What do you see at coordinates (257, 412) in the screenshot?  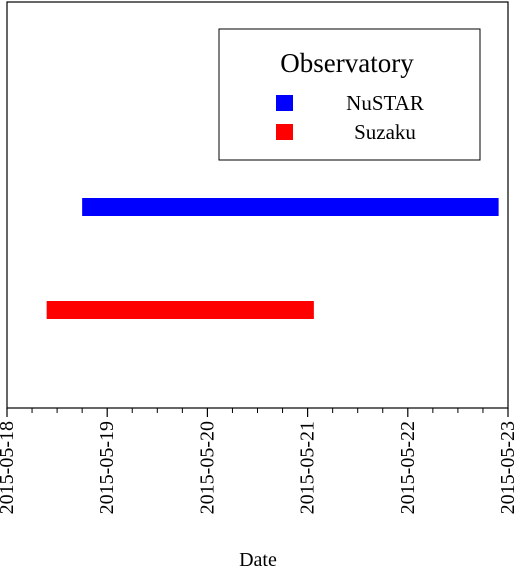 I see `x-axis-ticks` at bounding box center [257, 412].